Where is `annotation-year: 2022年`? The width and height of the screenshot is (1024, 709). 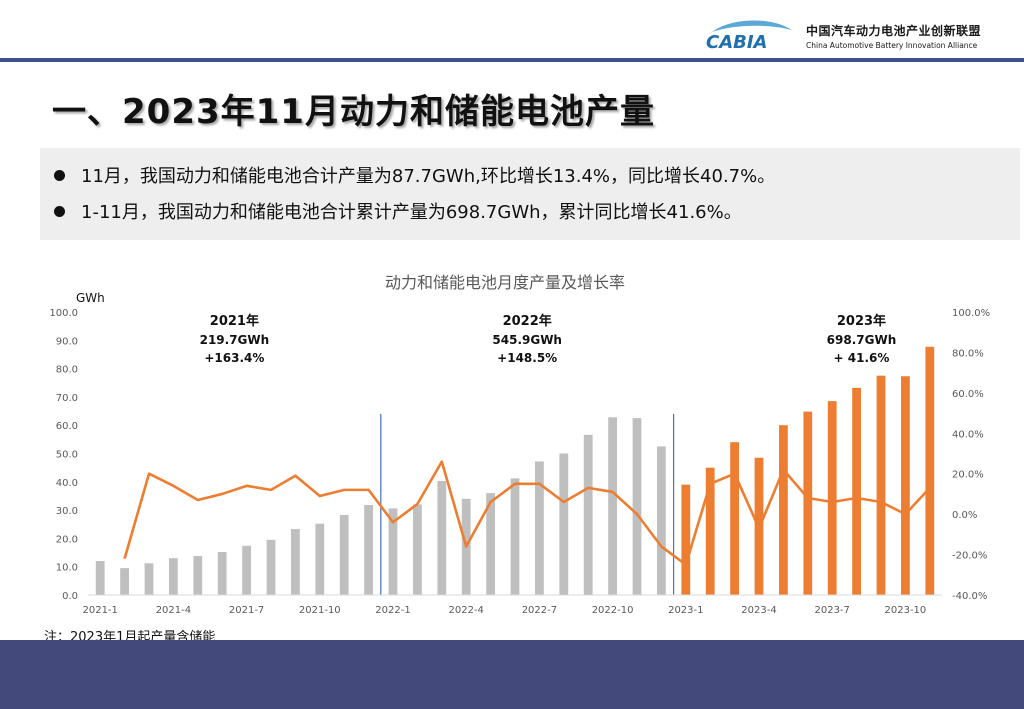 annotation-year: 2022年 is located at coordinates (527, 321).